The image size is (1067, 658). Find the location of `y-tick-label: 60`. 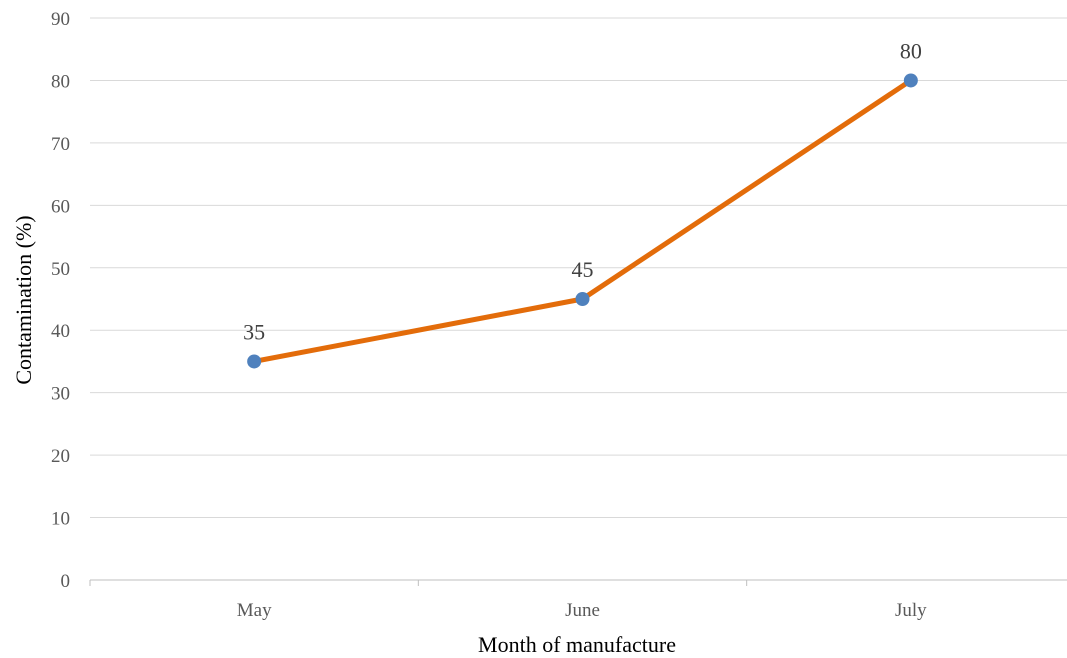

y-tick-label: 60 is located at coordinates (60, 206).